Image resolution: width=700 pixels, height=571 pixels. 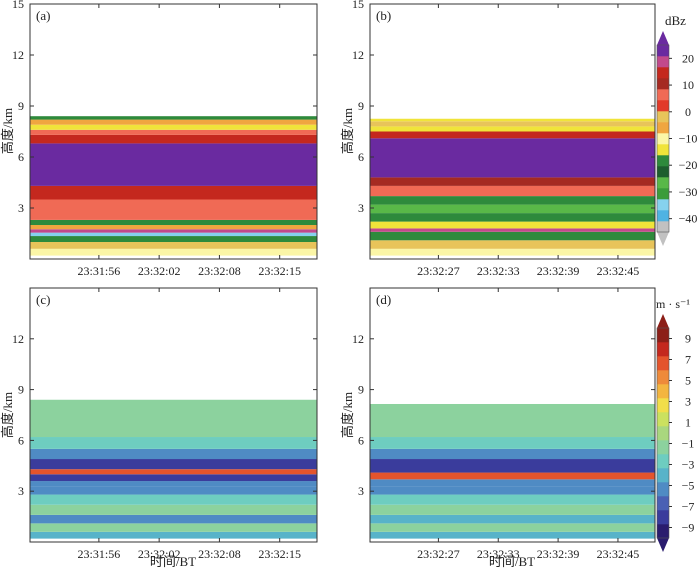 What do you see at coordinates (688, 165) in the screenshot?
I see `colorbar-tick-label: −20` at bounding box center [688, 165].